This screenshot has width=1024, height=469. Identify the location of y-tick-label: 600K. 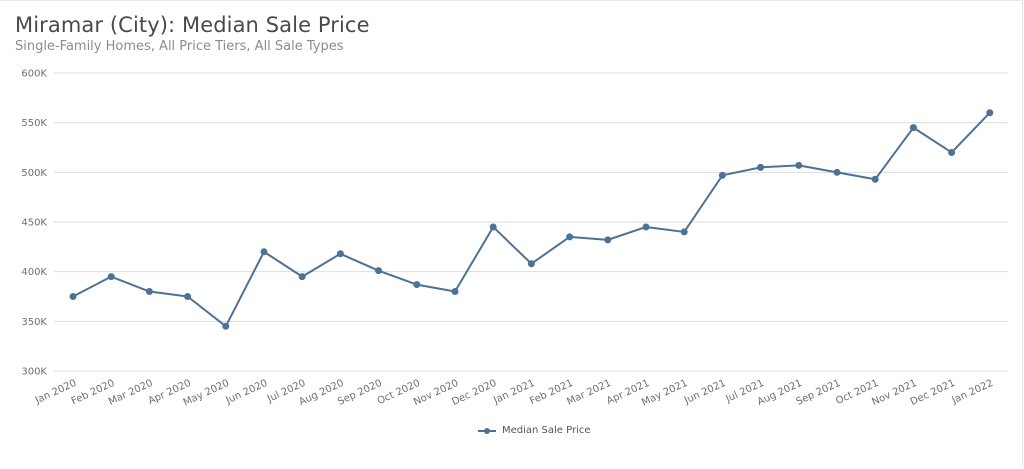
(34, 74).